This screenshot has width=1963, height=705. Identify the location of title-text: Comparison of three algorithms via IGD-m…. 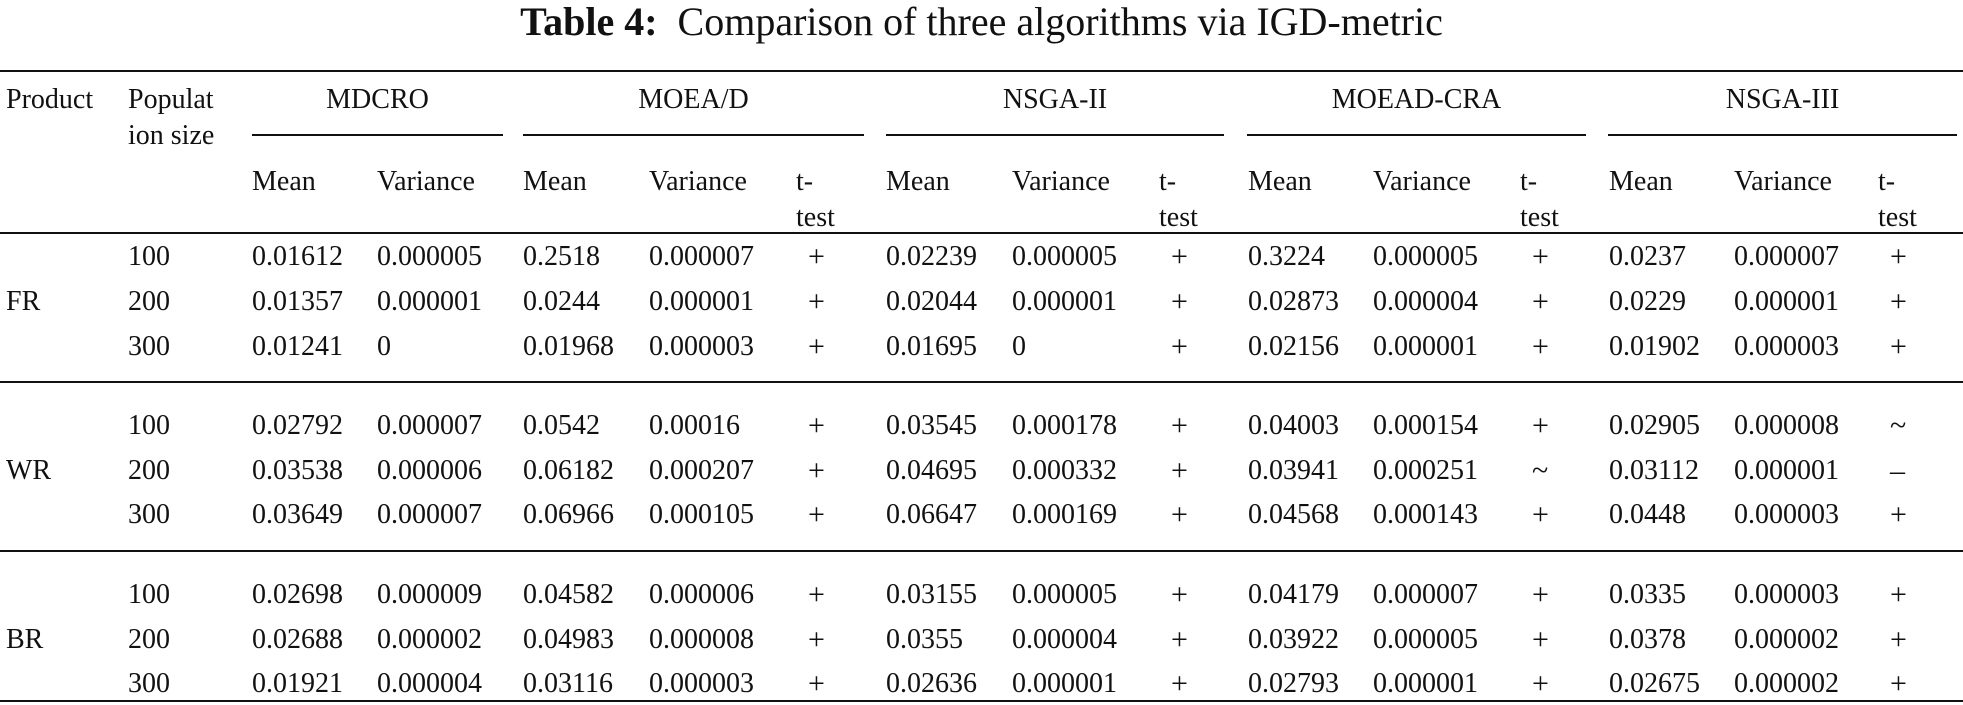
(1060, 22).